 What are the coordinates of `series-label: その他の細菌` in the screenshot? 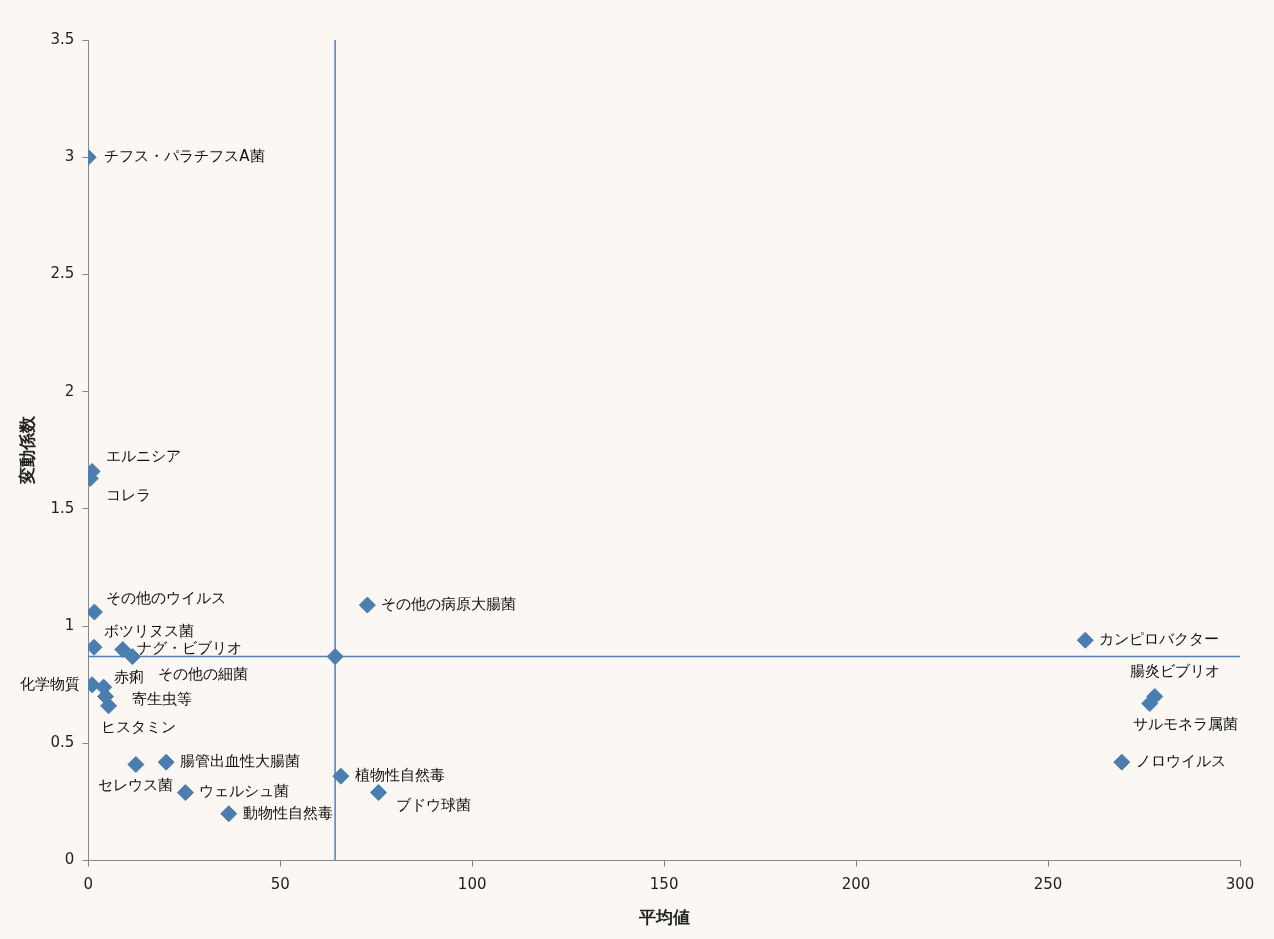 It's located at (203, 673).